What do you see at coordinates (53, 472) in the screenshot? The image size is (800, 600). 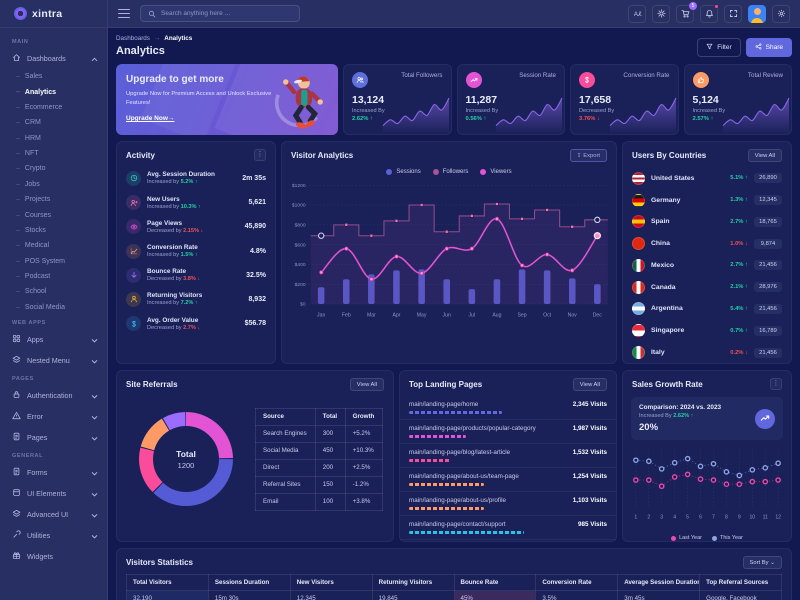 I see `sidebar-item: Forms` at bounding box center [53, 472].